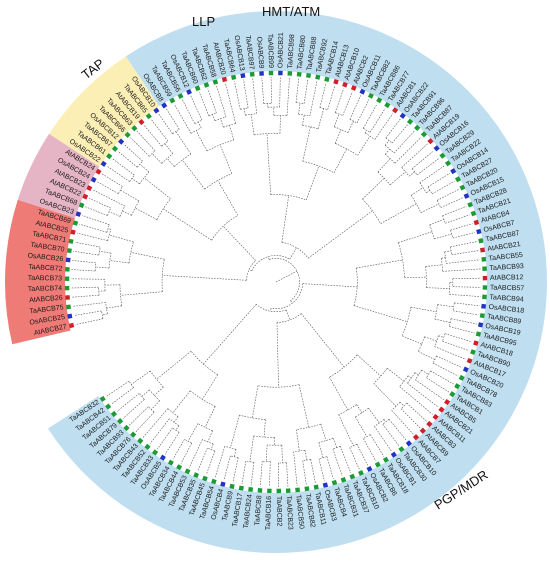 Image resolution: width=550 pixels, height=563 pixels. I want to click on leaf-label: TaABCB50, so click(299, 512).